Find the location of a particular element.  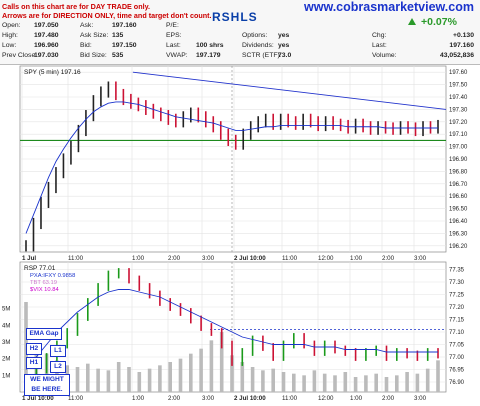

trend-line is located at coordinates (289, 90).